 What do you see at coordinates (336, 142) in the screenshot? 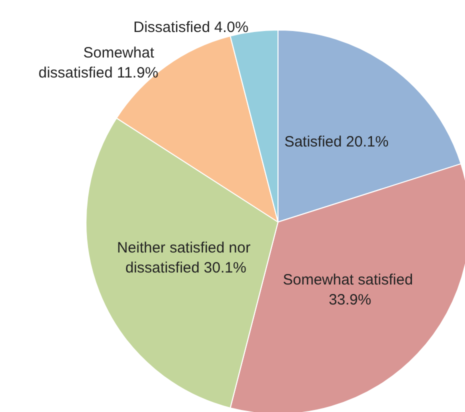
I see `slice-label: Satisfied 20.1%` at bounding box center [336, 142].